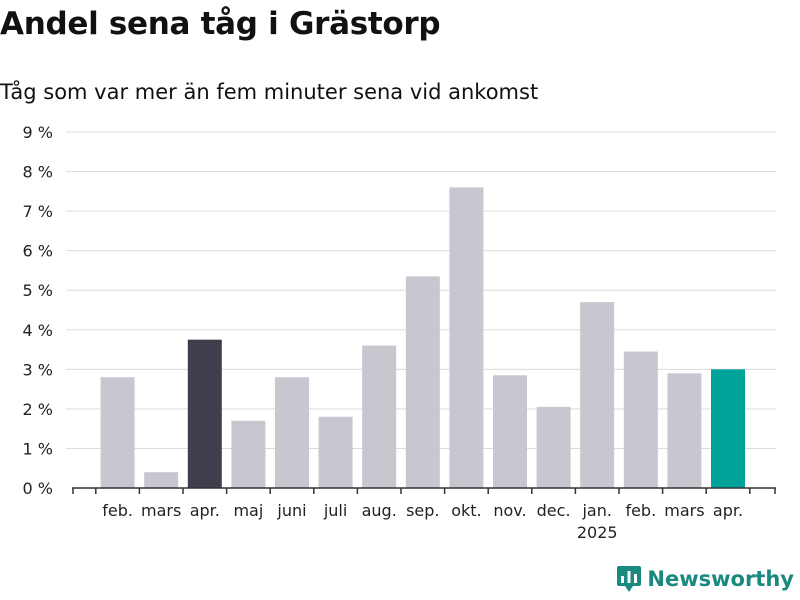  What do you see at coordinates (38, 211) in the screenshot?
I see `y-tick-label: 7 %` at bounding box center [38, 211].